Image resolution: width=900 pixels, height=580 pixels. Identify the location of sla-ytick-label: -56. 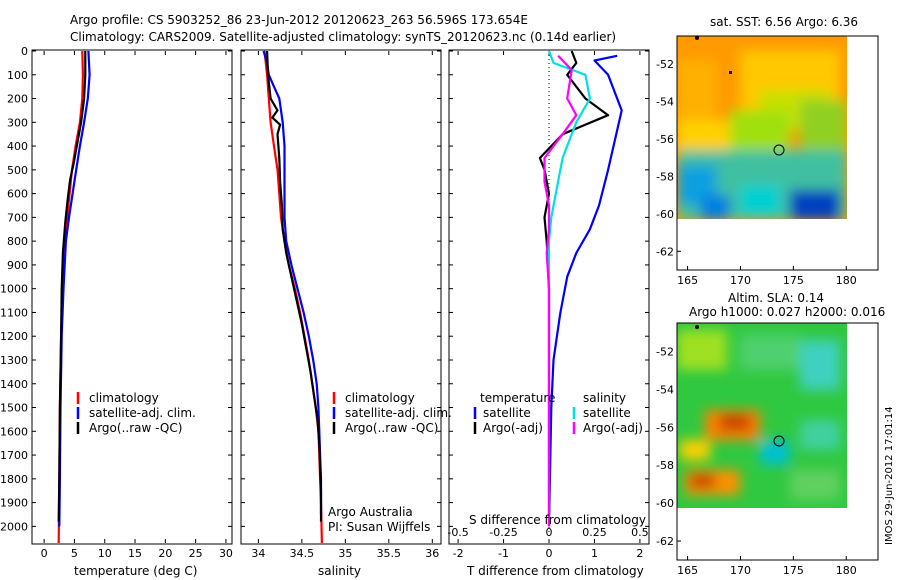
(665, 427).